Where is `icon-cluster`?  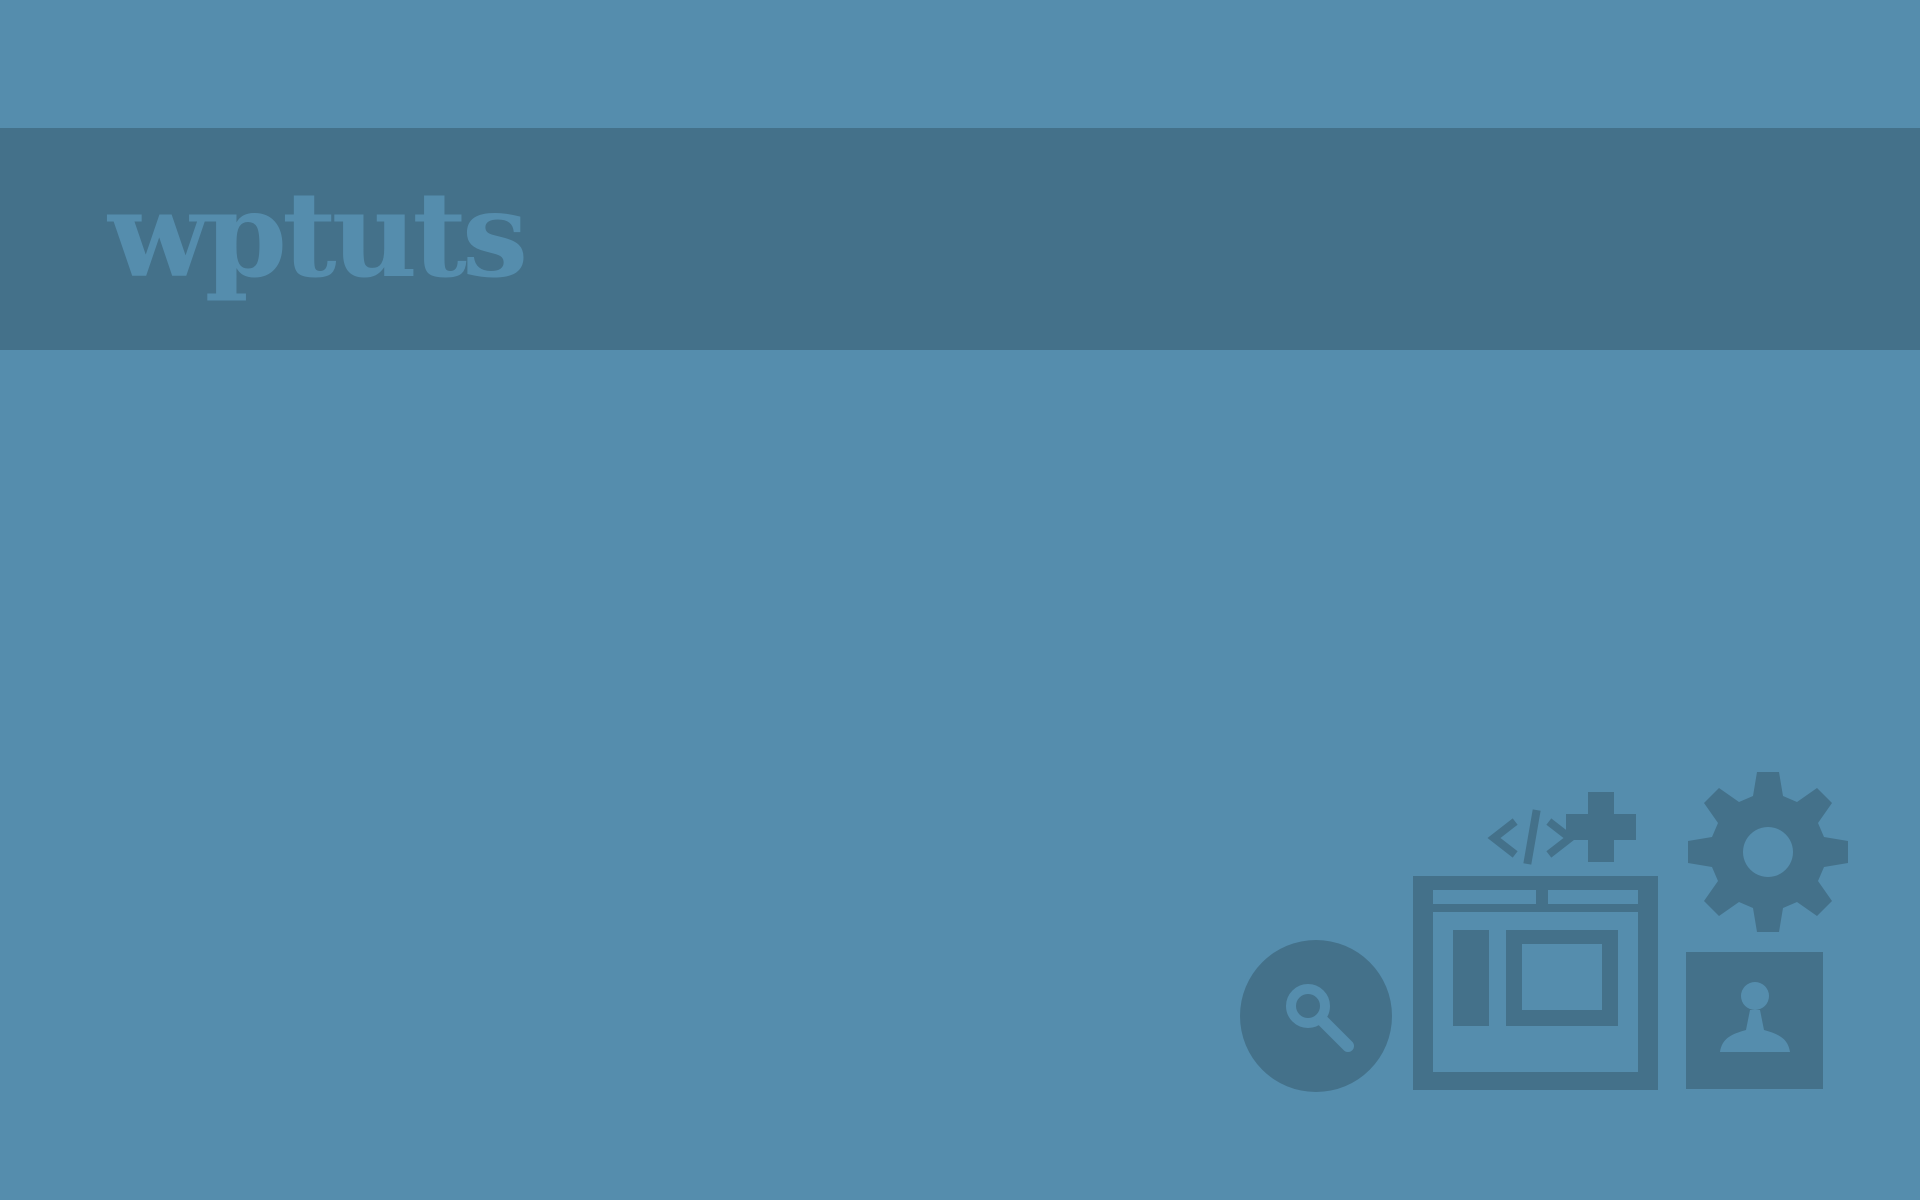
icon-cluster is located at coordinates (1550, 930).